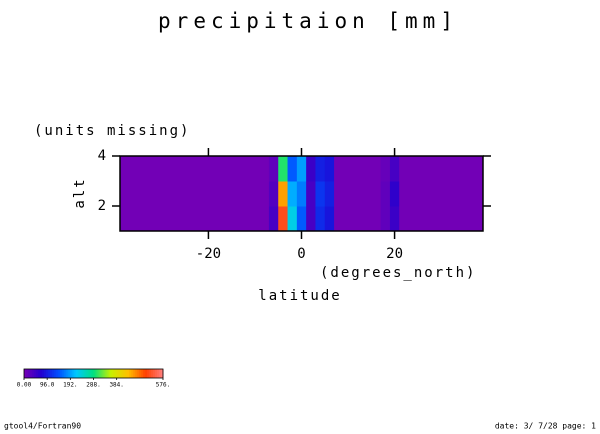 The image size is (600, 434). What do you see at coordinates (398, 273) in the screenshot?
I see `x-units: (degrees_north)` at bounding box center [398, 273].